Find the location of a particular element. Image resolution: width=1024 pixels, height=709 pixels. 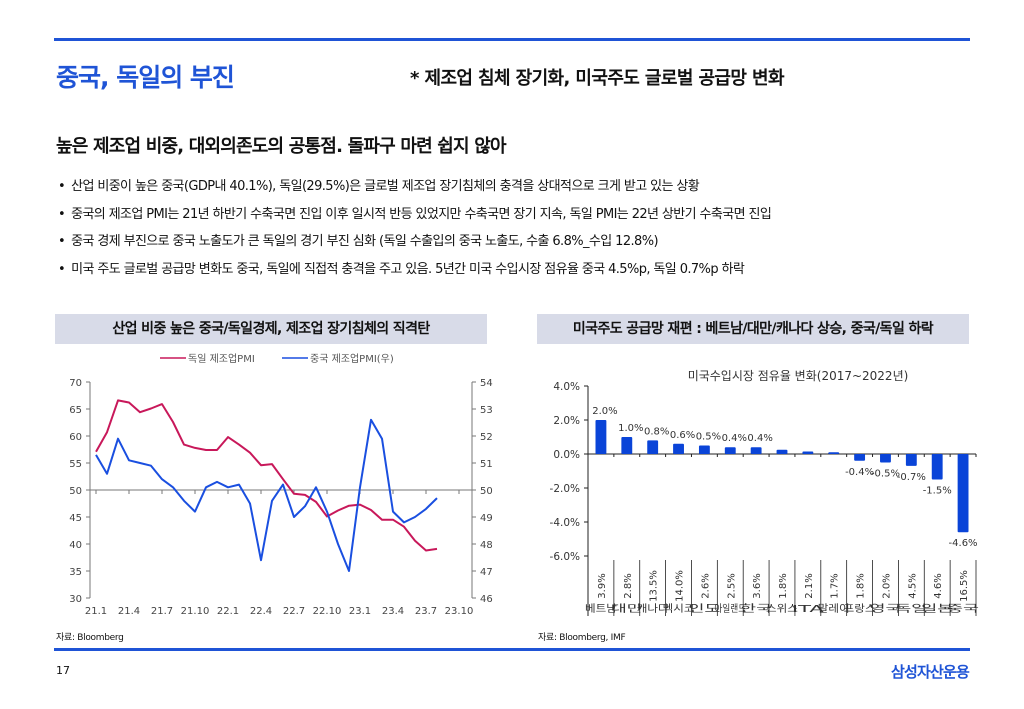

legend-label: 독일 제조업PMI is located at coordinates (221, 358).